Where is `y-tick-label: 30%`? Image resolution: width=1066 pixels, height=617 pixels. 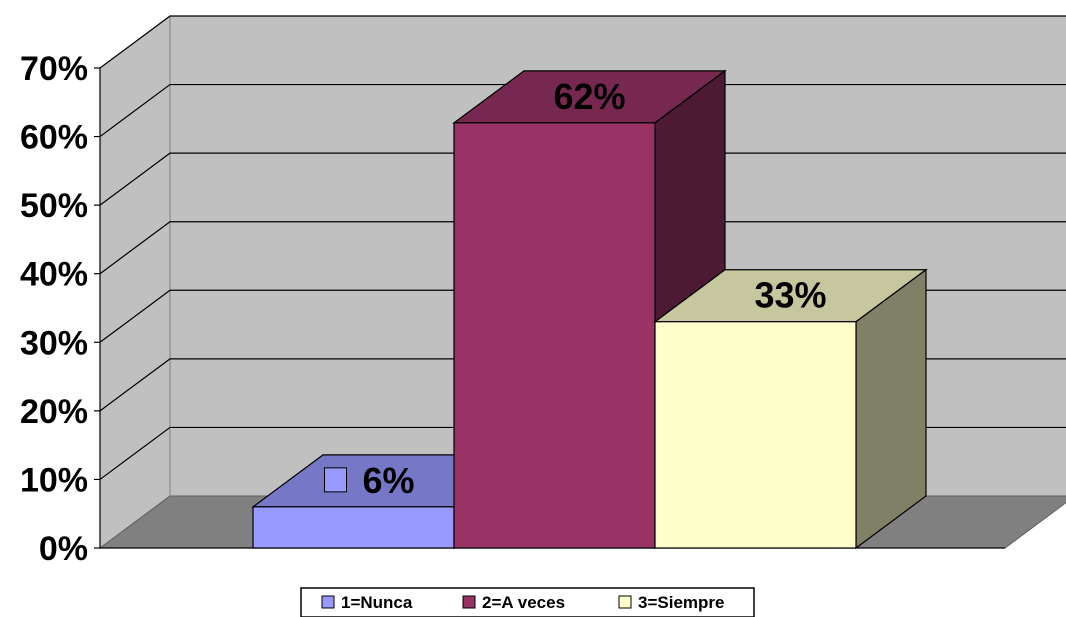
y-tick-label: 30% is located at coordinates (54, 343).